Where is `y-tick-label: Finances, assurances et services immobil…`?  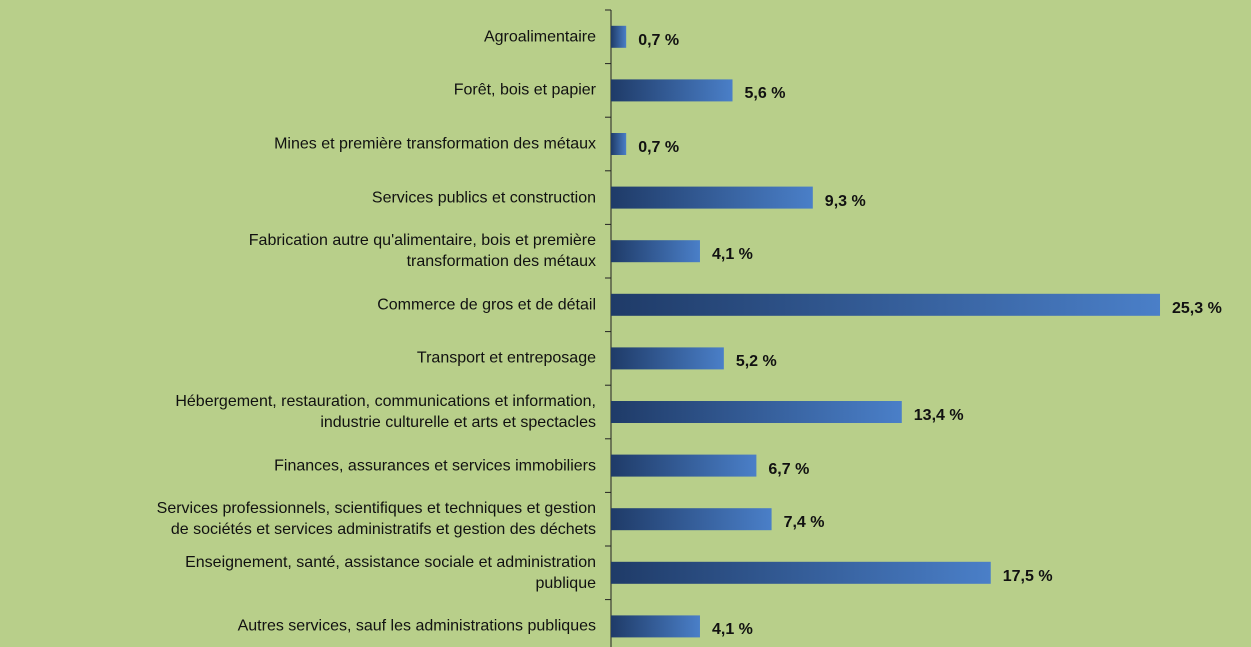
y-tick-label: Finances, assurances et services immobil… is located at coordinates (435, 466).